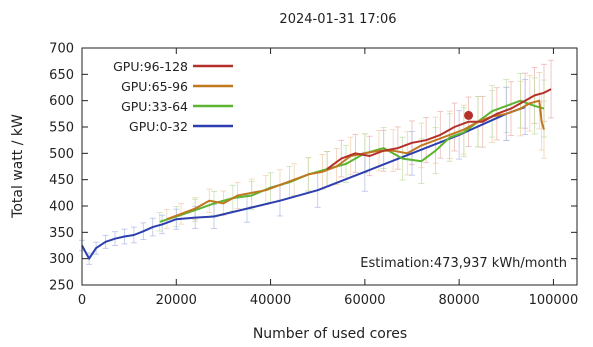  I want to click on x-tick-label: 60000, so click(364, 300).